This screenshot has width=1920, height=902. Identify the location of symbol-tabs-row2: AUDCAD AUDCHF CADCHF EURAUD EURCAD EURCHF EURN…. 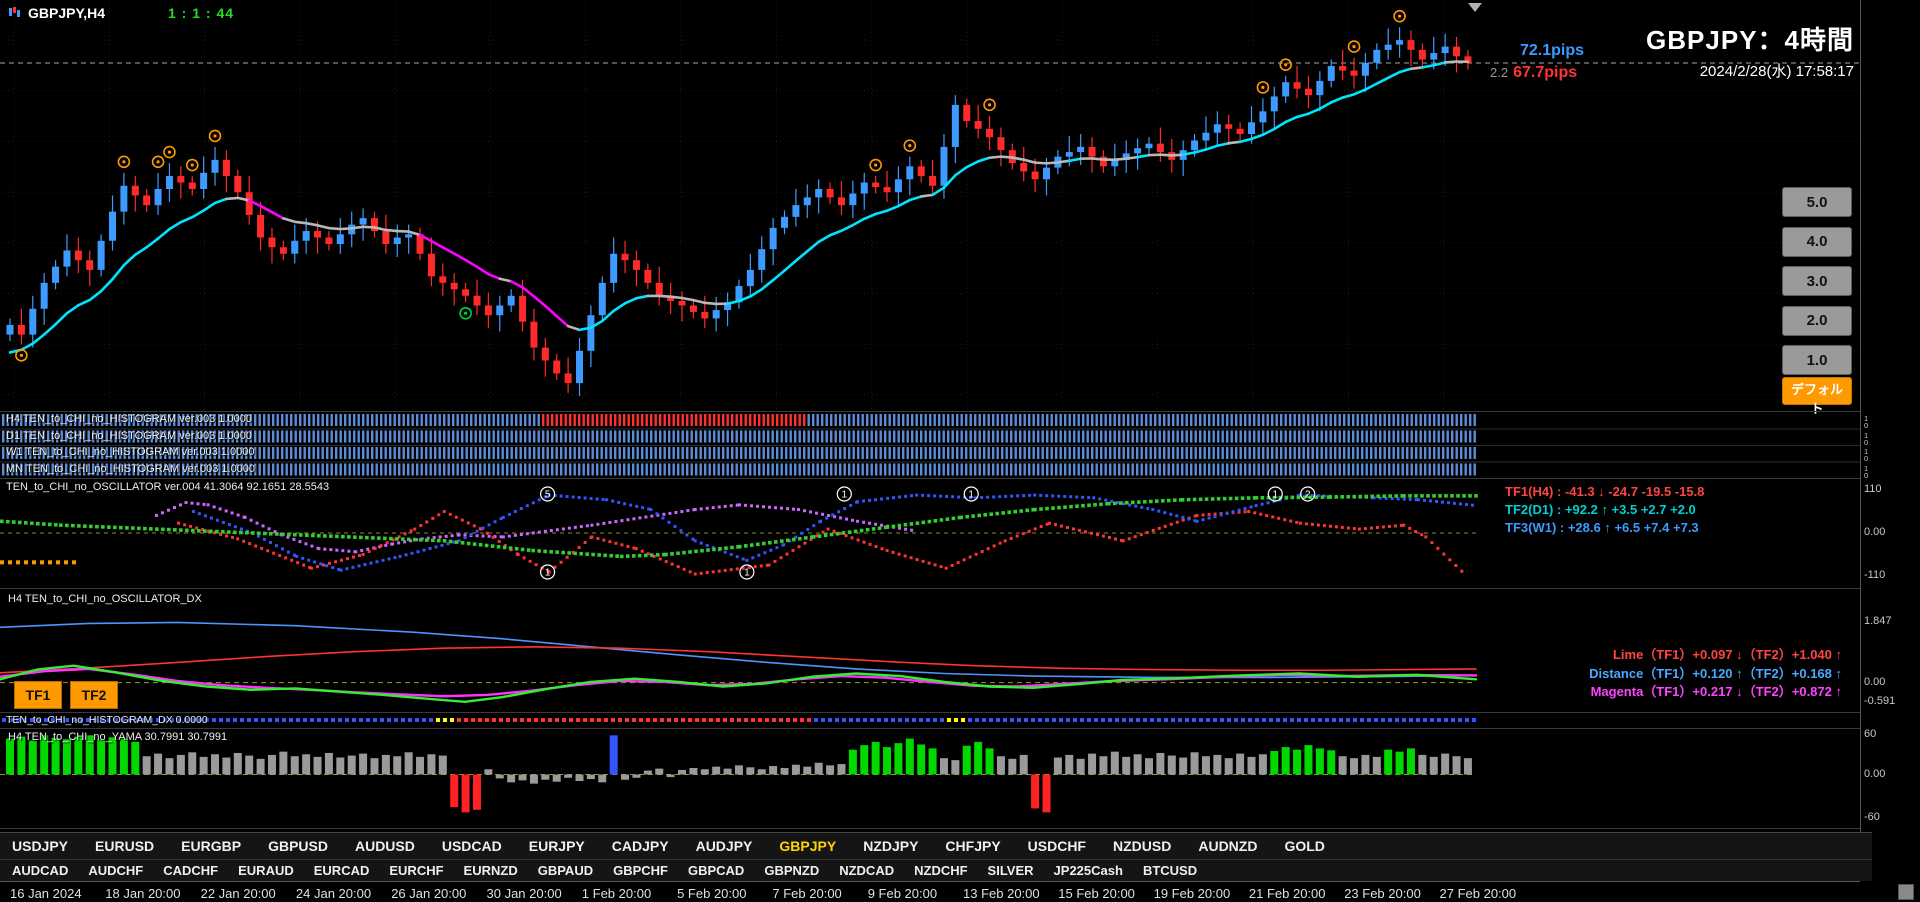
(936, 870).